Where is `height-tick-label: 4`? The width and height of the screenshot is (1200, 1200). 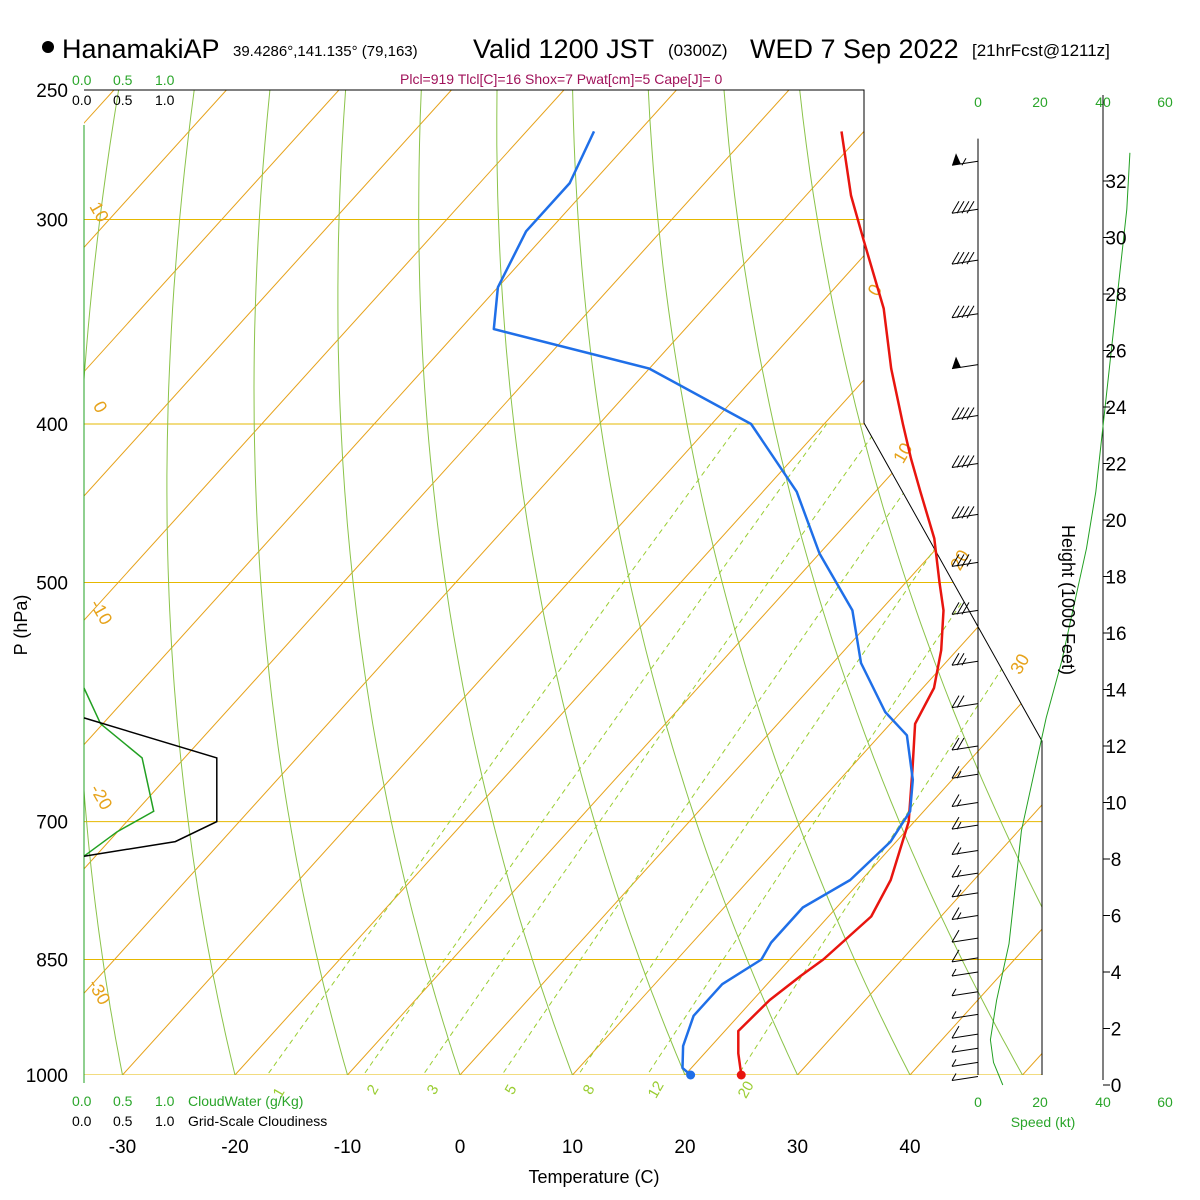 height-tick-label: 4 is located at coordinates (1116, 973).